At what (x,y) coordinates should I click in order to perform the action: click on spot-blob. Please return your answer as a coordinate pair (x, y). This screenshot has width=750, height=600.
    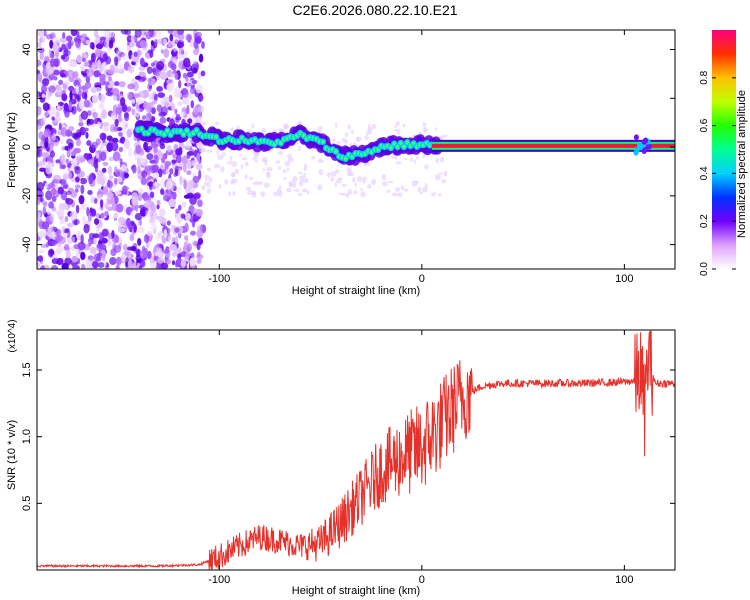
    Looking at the image, I should click on (644, 151).